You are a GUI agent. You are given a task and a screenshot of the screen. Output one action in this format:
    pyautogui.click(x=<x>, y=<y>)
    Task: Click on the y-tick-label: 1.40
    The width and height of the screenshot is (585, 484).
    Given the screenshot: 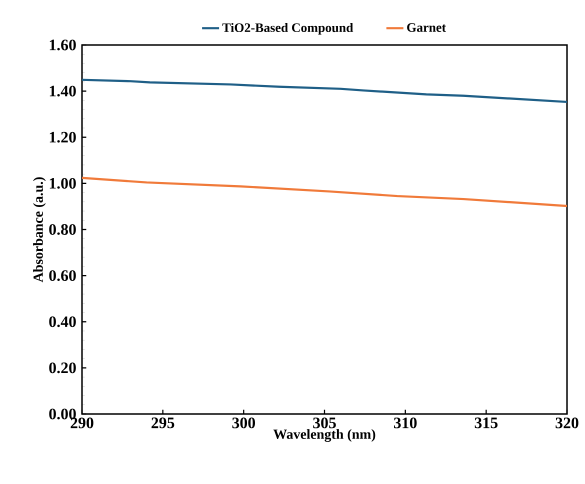 What is the action you would take?
    pyautogui.click(x=63, y=91)
    